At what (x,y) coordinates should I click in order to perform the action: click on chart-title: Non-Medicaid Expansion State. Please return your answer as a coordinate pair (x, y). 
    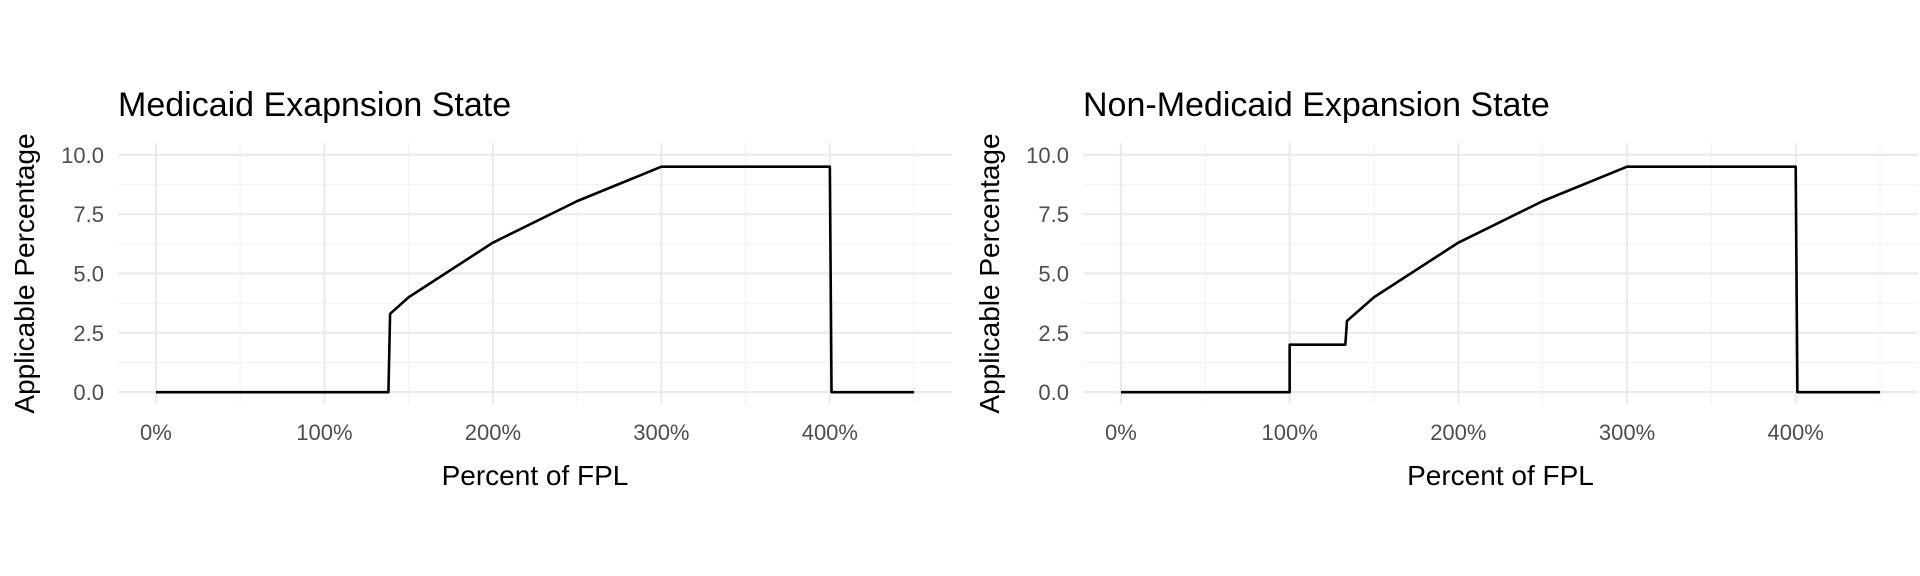
    Looking at the image, I should click on (1316, 105).